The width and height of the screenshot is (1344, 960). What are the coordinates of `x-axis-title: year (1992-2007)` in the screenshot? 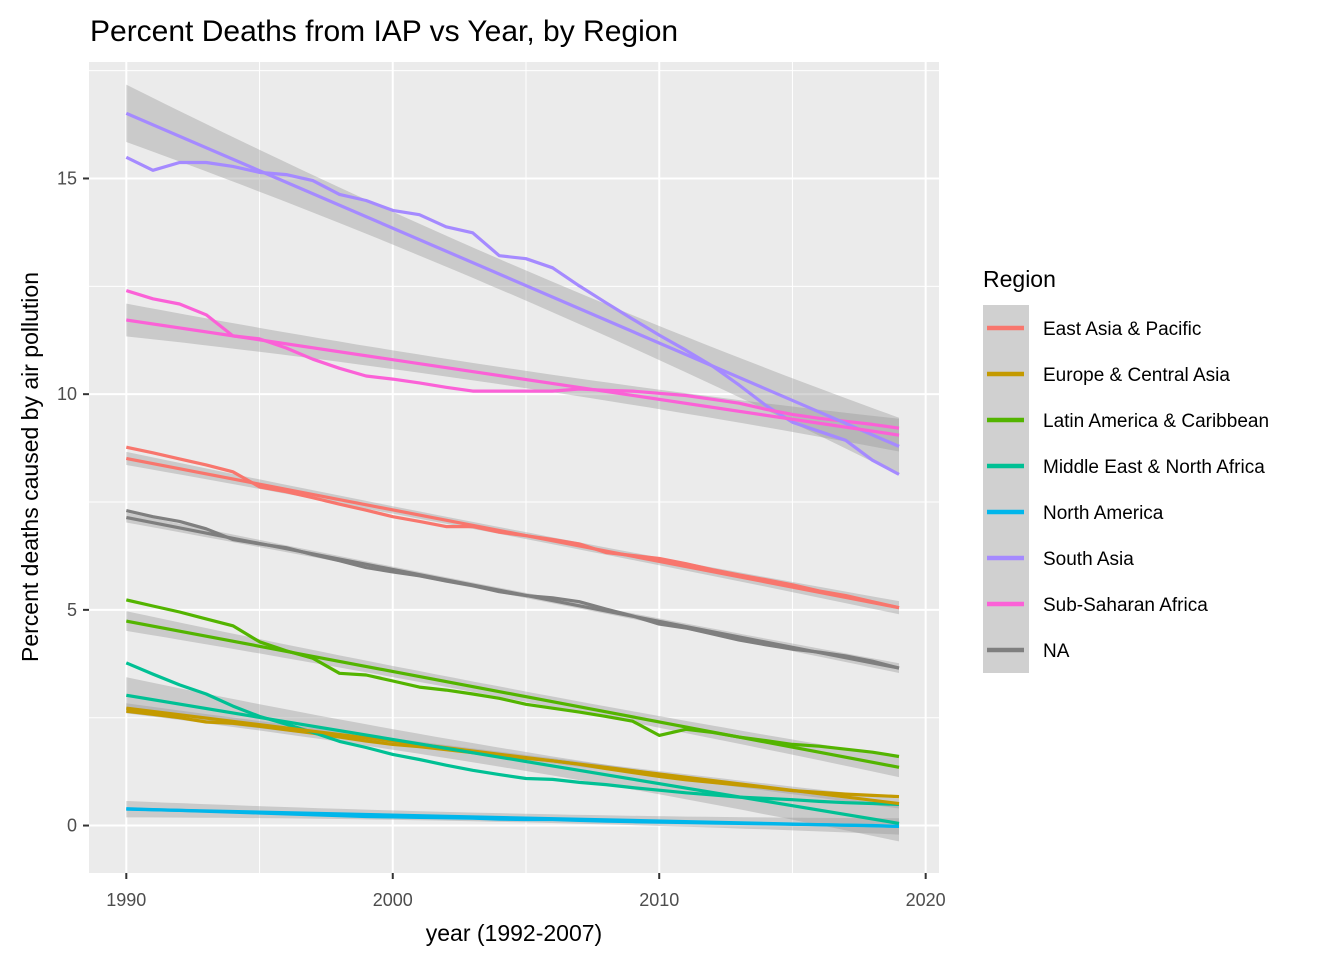 It's located at (514, 933).